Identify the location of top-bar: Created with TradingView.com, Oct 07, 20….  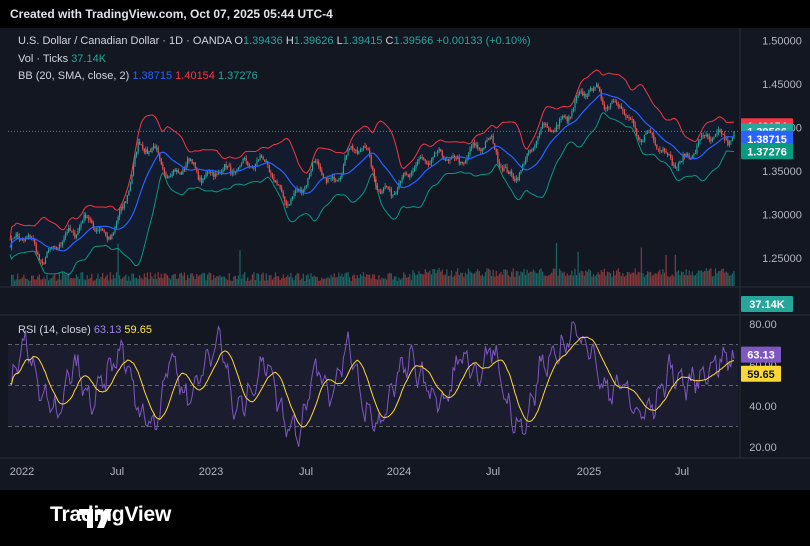
(405, 14).